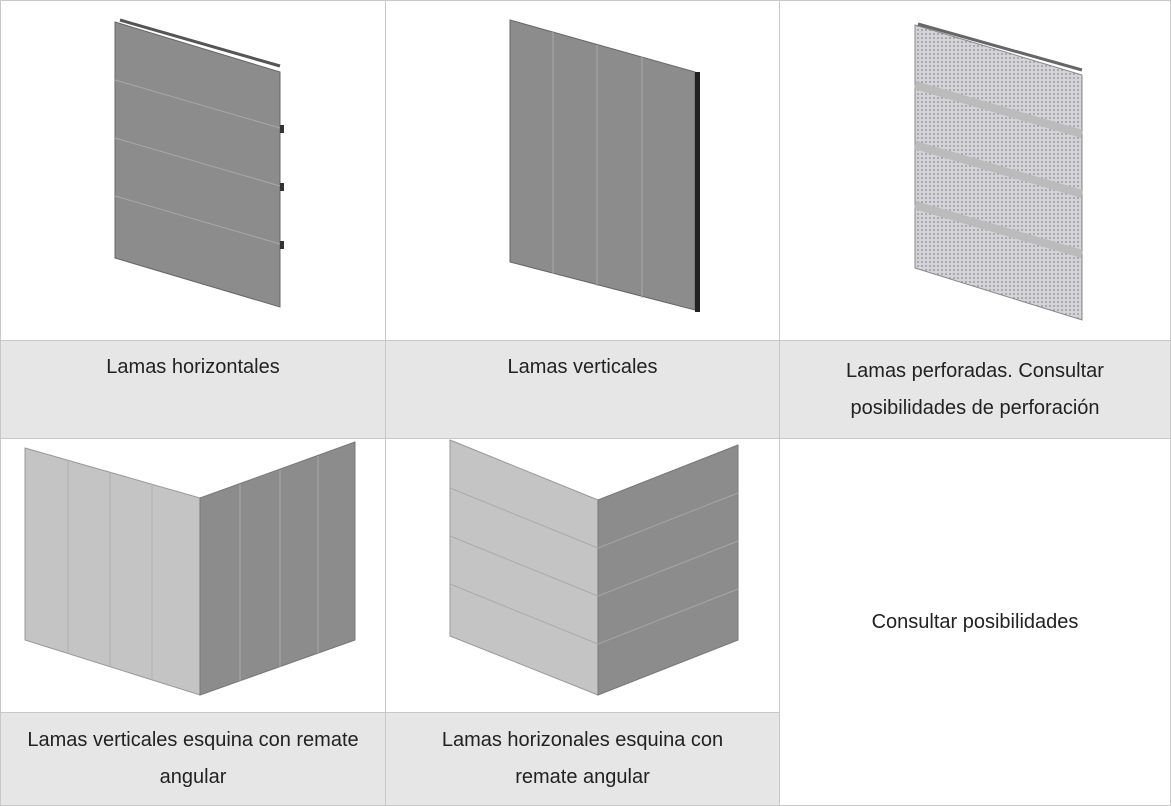  Describe the element at coordinates (998, 171) in the screenshot. I see `panel-perforated` at that location.